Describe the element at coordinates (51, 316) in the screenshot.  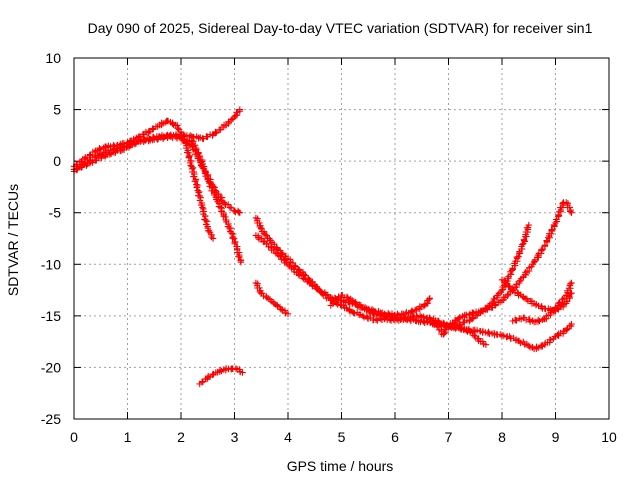
I see `y-tick-label: -15` at that location.